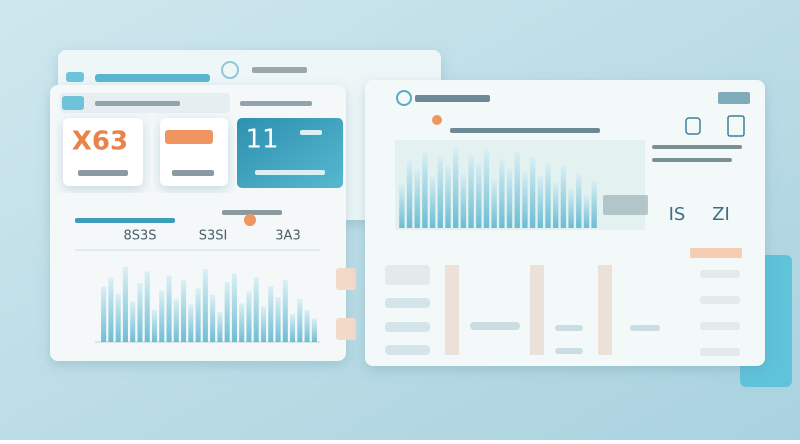 Image resolution: width=800 pixels, height=444 pixels. Describe the element at coordinates (213, 236) in the screenshot. I see `stat-value: S3SI` at that location.